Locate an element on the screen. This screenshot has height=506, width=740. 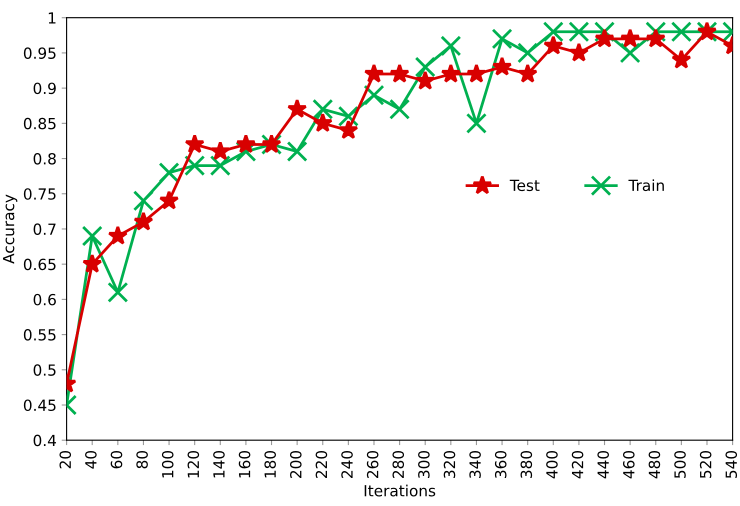
x-tick-label: 500 is located at coordinates (680, 464).